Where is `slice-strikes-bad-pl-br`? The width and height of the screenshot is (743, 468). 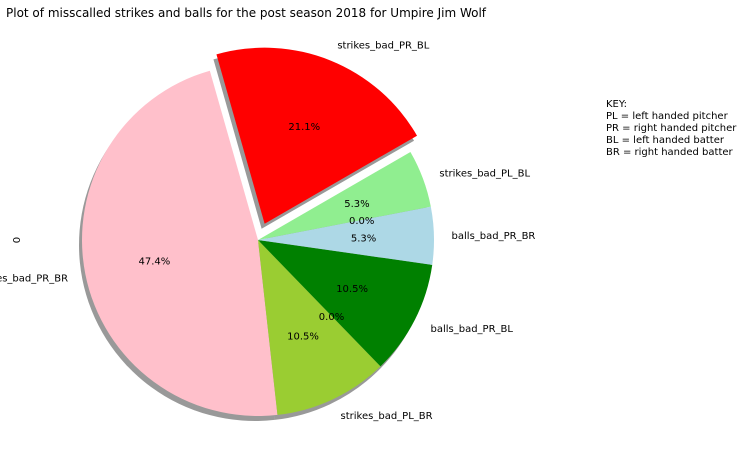
slice-strikes-bad-pl-br is located at coordinates (319, 327).